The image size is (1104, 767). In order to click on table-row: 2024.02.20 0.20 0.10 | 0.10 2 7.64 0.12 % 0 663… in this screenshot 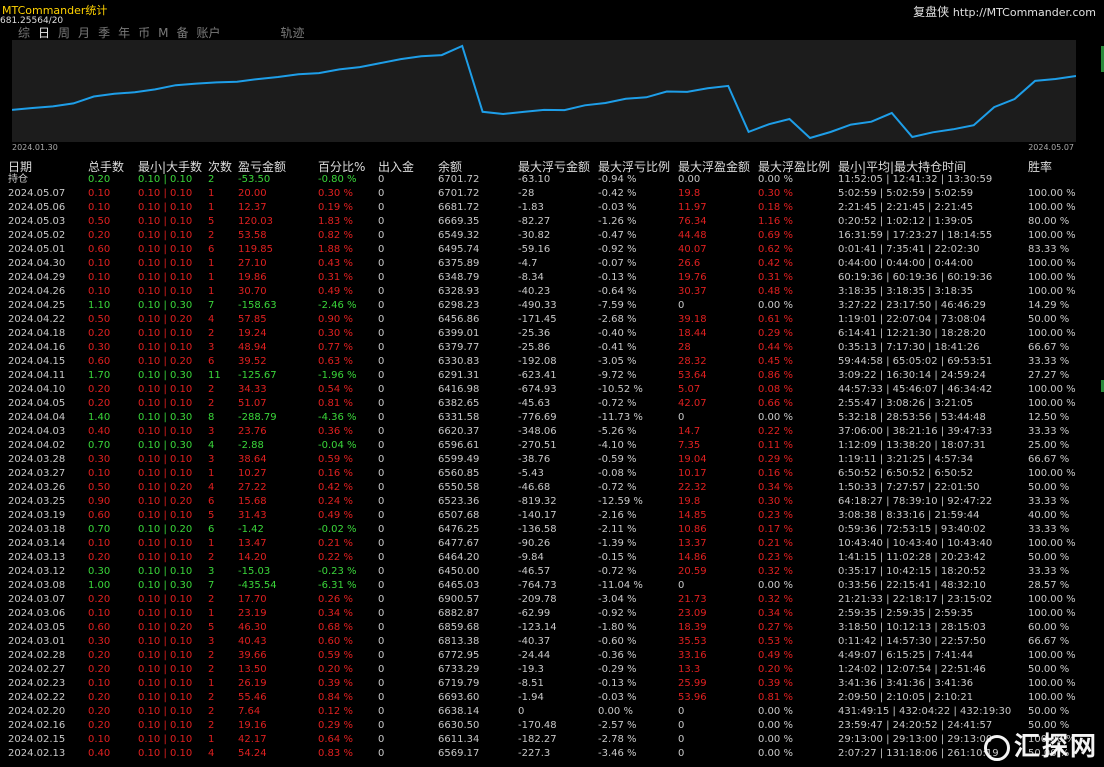, I will do `click(552, 712)`.